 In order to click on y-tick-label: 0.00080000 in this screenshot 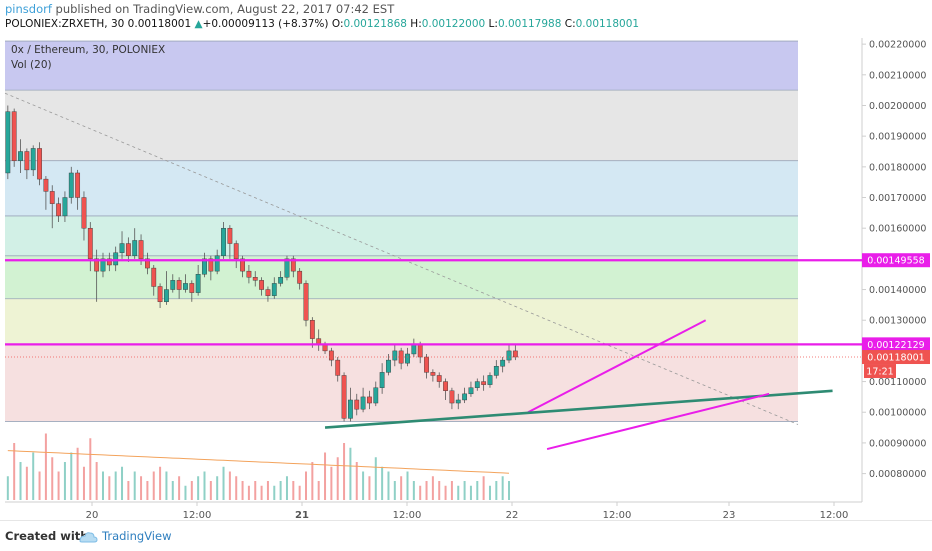, I will do `click(897, 474)`.